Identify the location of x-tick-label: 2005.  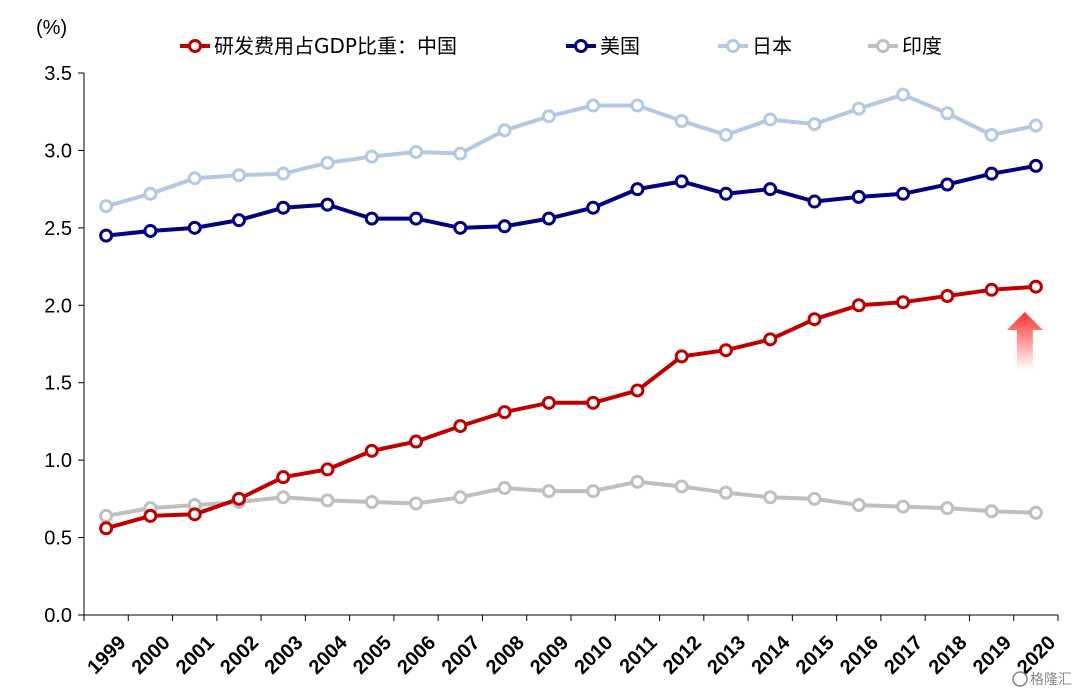
(372, 655).